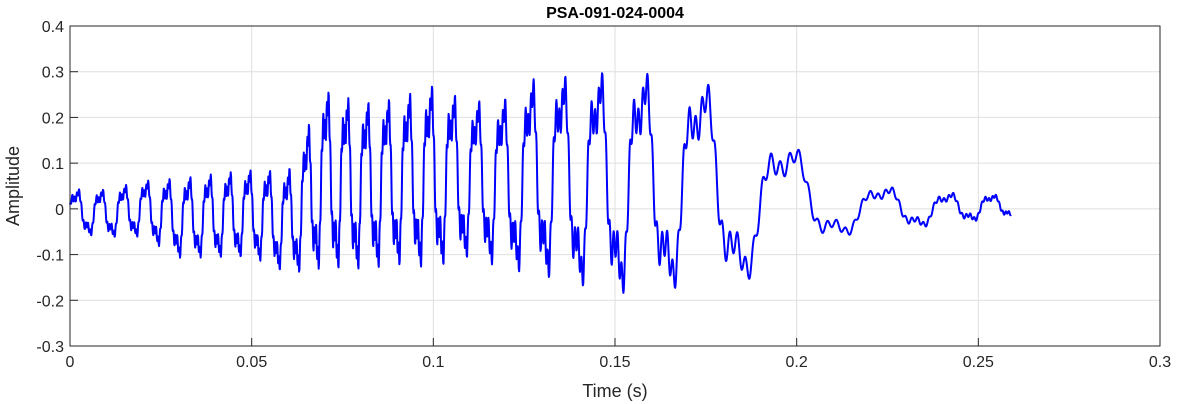 The width and height of the screenshot is (1177, 404). Describe the element at coordinates (433, 362) in the screenshot. I see `x-tick-label: 0.1` at that location.